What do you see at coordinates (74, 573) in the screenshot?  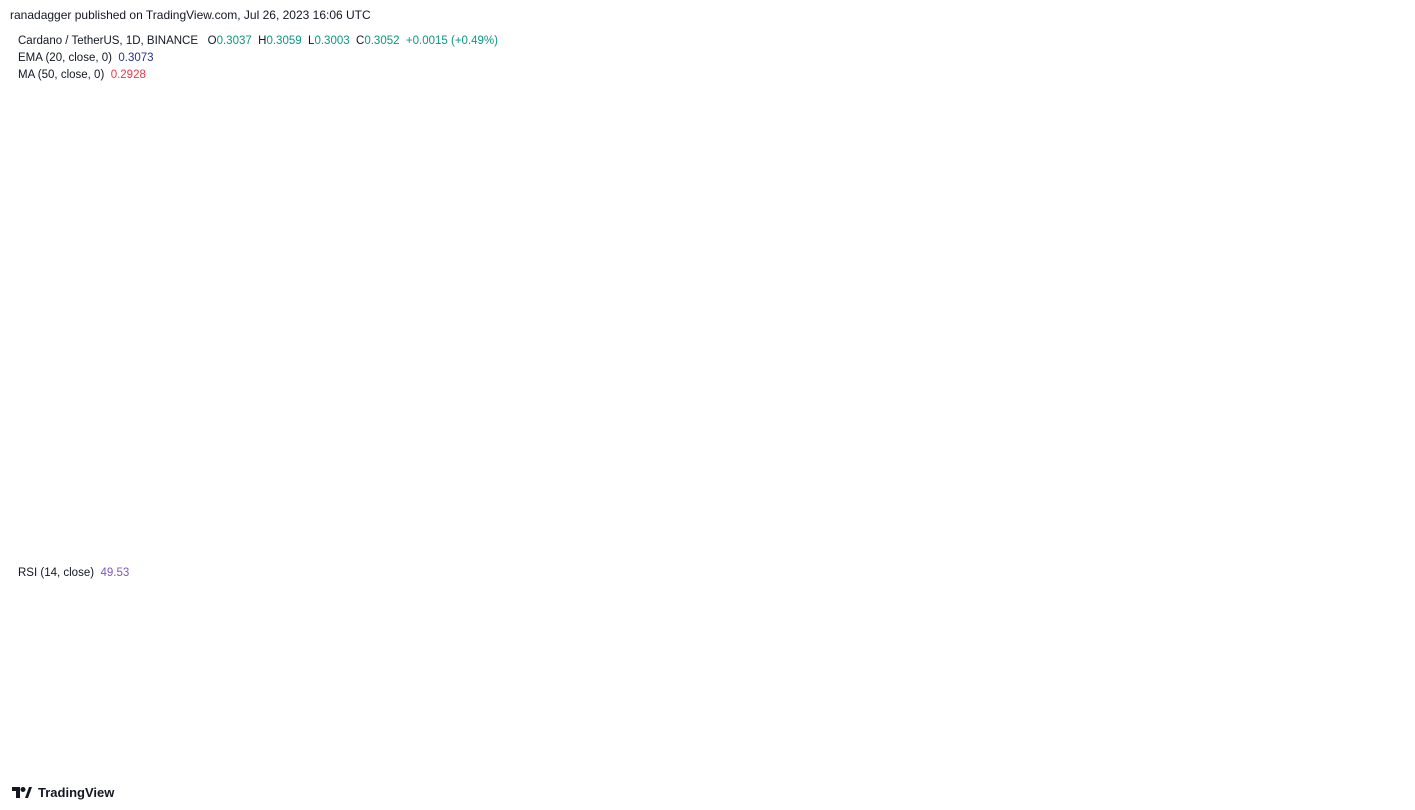 I see `rsi-legend: RSI (14, close) 49.53` at bounding box center [74, 573].